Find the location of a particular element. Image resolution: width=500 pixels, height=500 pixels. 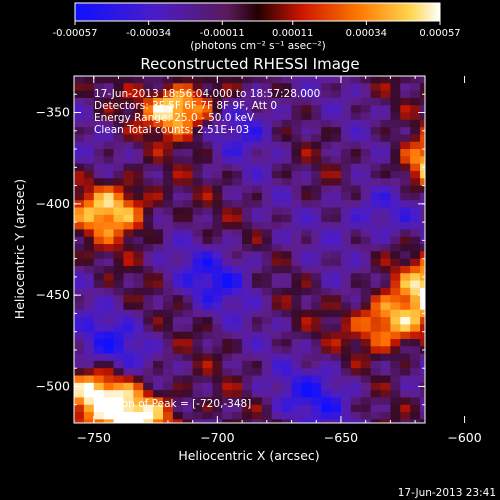

annotation-time-range: 17-Jun-2013 18:56:04.000 to 18:57:28.000 is located at coordinates (207, 94).